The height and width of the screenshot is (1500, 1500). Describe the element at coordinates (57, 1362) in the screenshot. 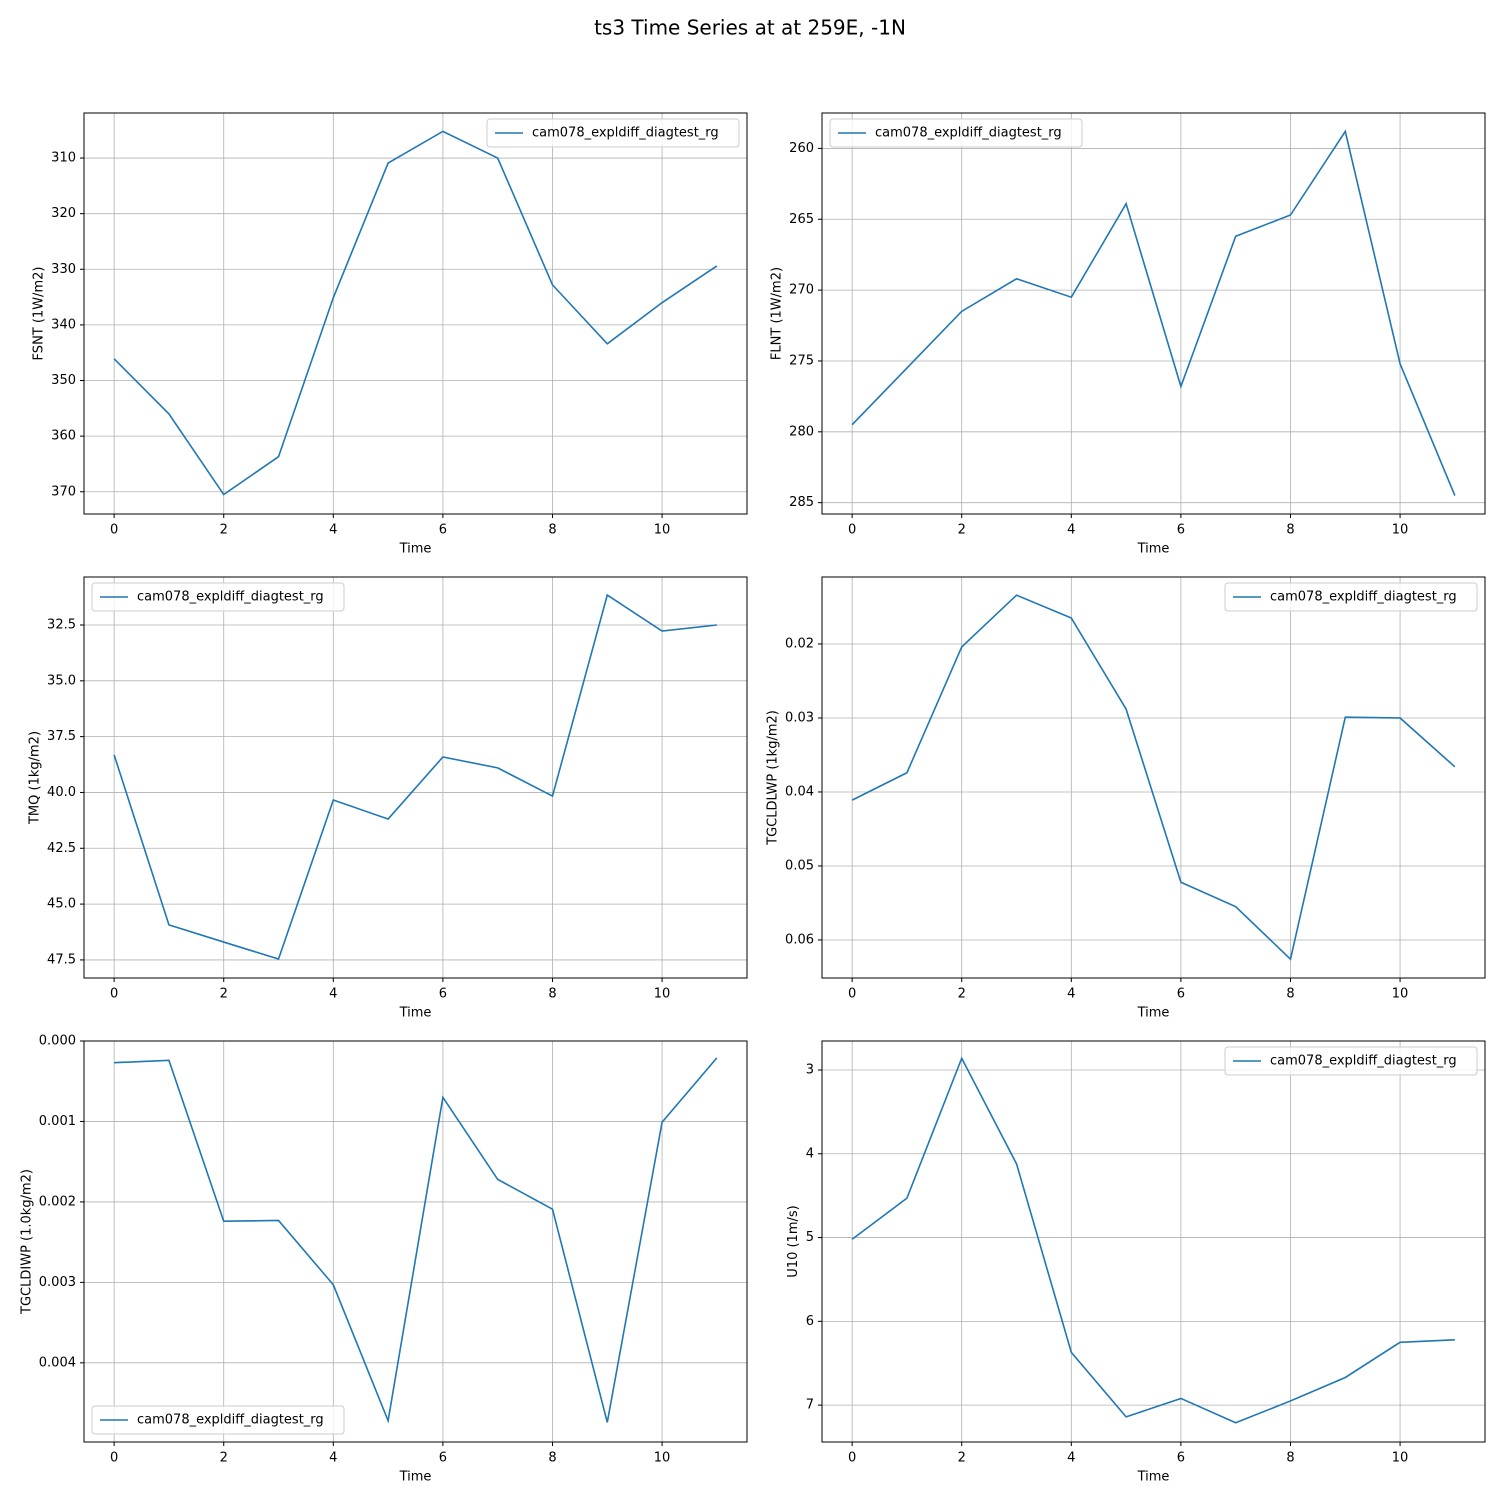

I see `y-tick-label: 0.004` at that location.